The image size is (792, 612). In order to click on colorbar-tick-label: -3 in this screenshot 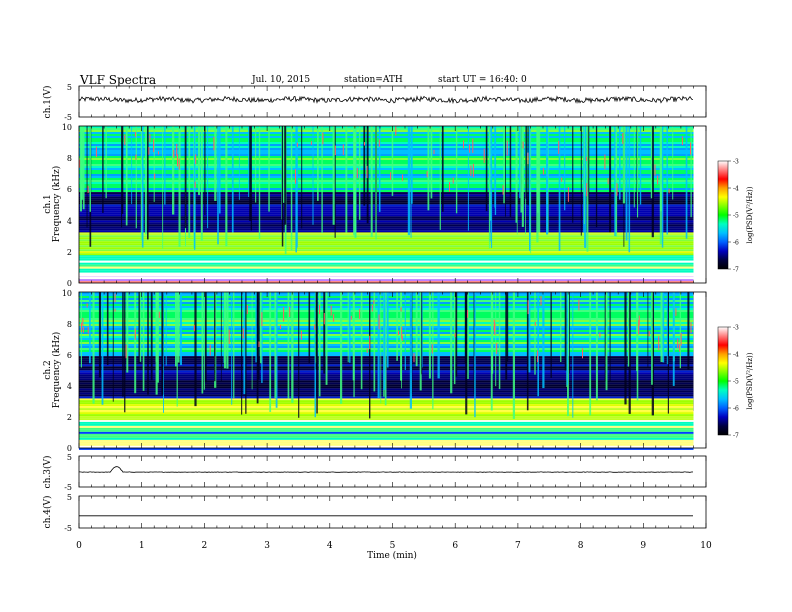, I will do `click(736, 328)`.